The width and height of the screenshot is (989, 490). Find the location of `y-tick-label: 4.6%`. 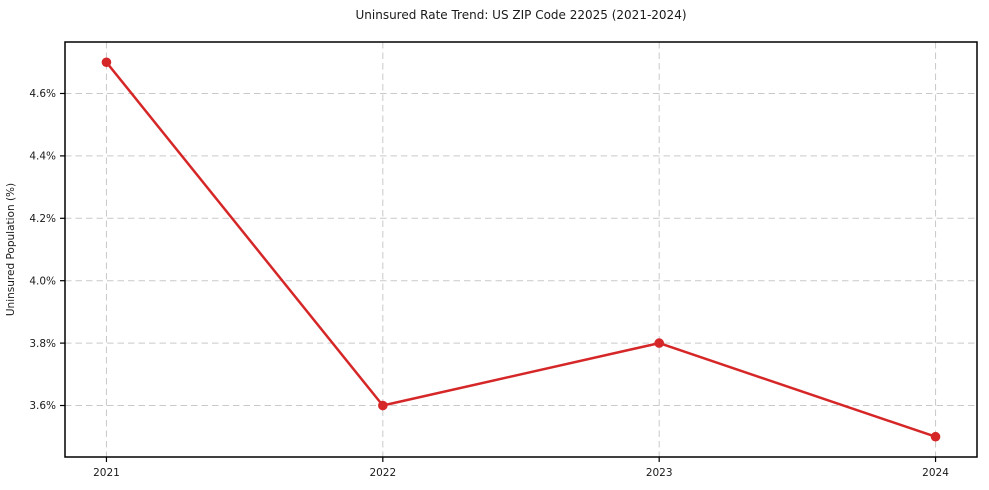

y-tick-label: 4.6% is located at coordinates (42, 94).